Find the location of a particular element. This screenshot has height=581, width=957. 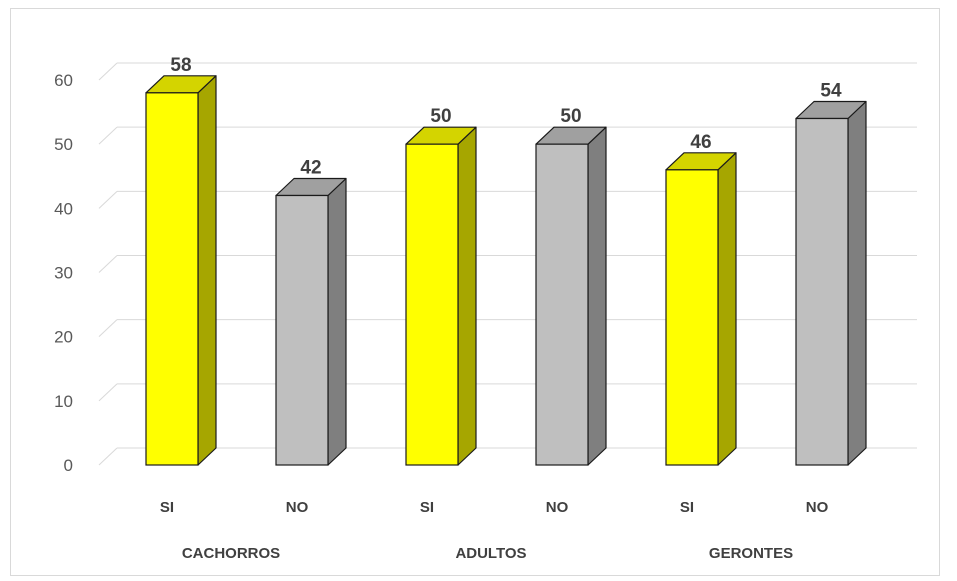

x-axis-group-labels: CACHORROS ADULTOS GERONTES is located at coordinates (487, 553).